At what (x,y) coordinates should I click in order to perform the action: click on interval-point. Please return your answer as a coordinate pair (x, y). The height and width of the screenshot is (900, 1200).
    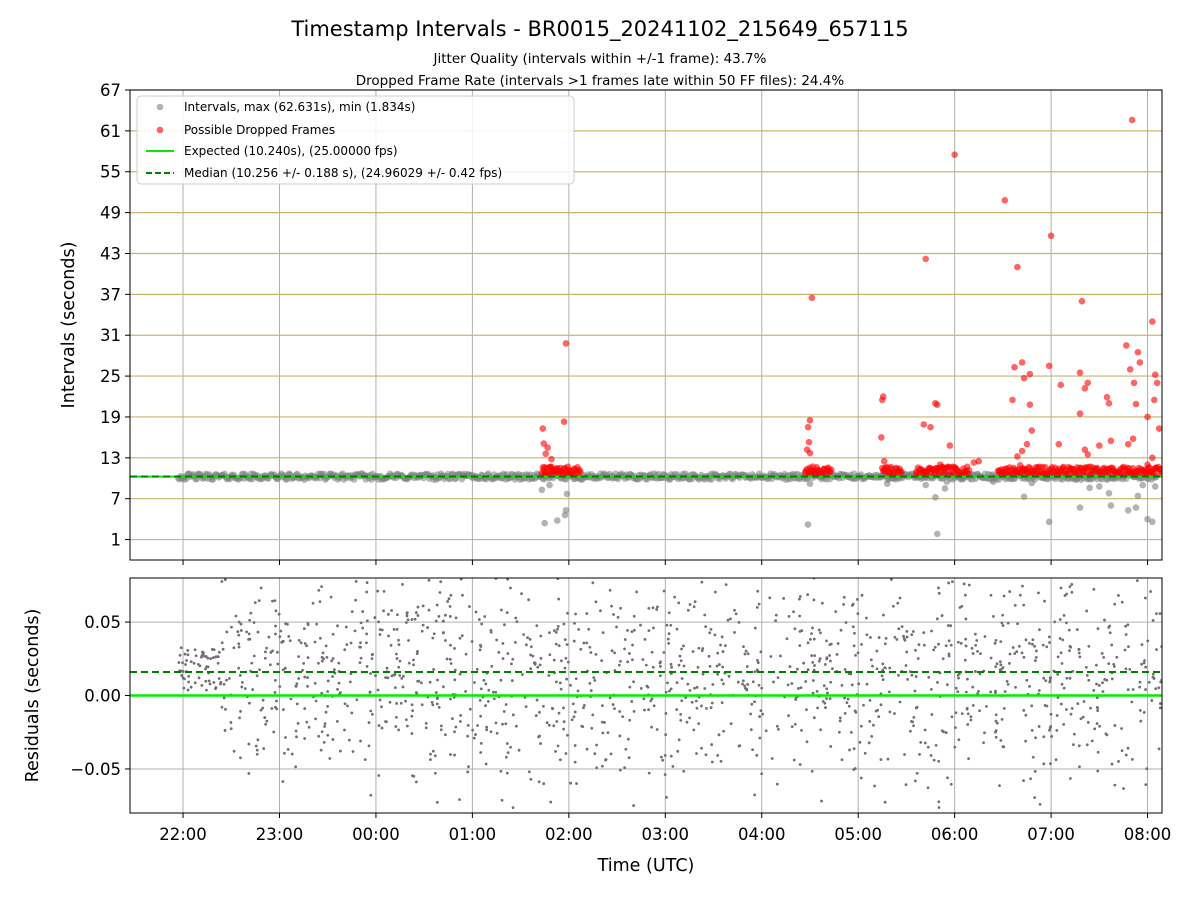
    Looking at the image, I should click on (1143, 485).